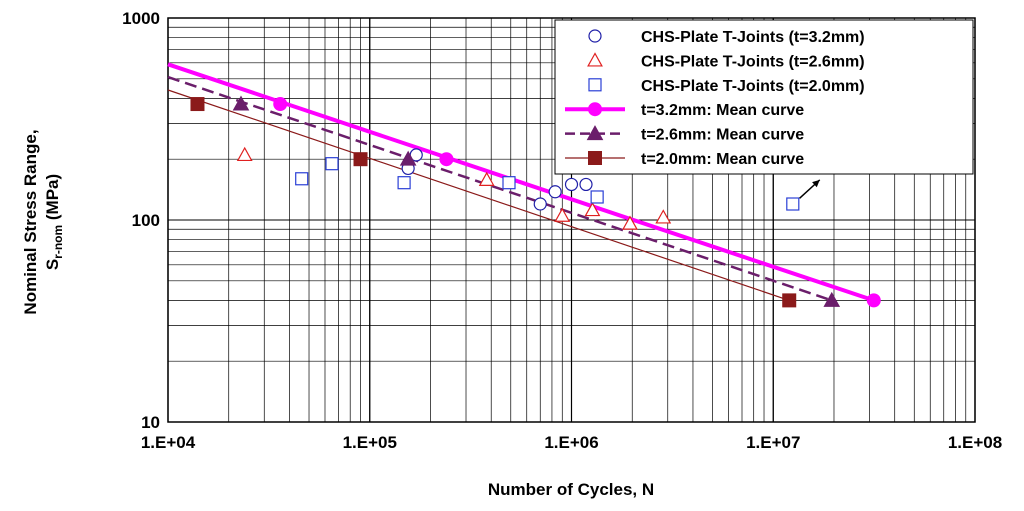 This screenshot has width=1024, height=511. What do you see at coordinates (571, 442) in the screenshot?
I see `x-tick-label: 1.E+06` at bounding box center [571, 442].